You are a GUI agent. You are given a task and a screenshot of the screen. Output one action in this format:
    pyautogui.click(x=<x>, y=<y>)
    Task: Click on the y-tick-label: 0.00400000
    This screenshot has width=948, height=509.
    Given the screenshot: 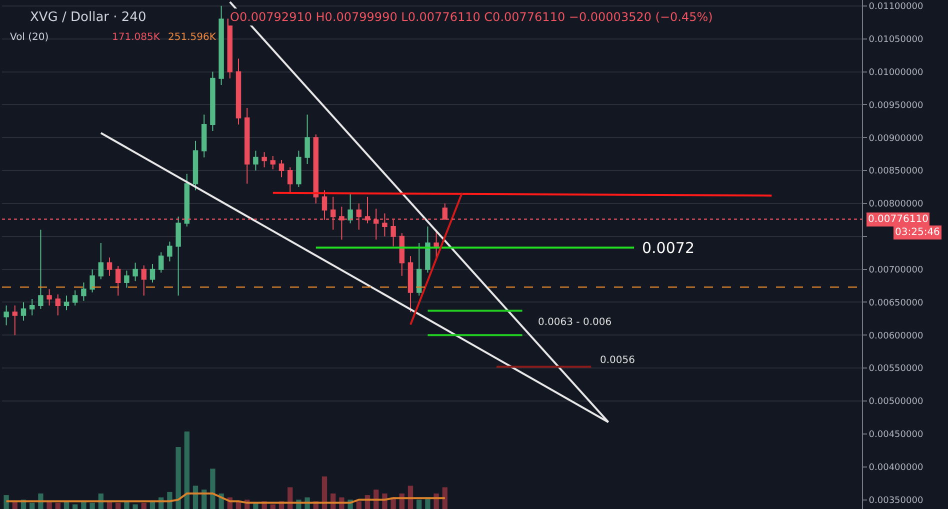 What is the action you would take?
    pyautogui.click(x=896, y=468)
    